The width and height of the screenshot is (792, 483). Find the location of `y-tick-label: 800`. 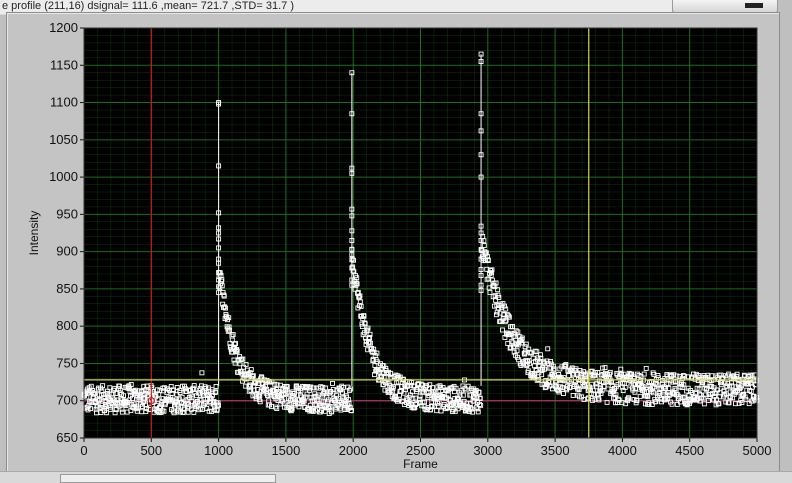

y-tick-label: 800 is located at coordinates (67, 325).